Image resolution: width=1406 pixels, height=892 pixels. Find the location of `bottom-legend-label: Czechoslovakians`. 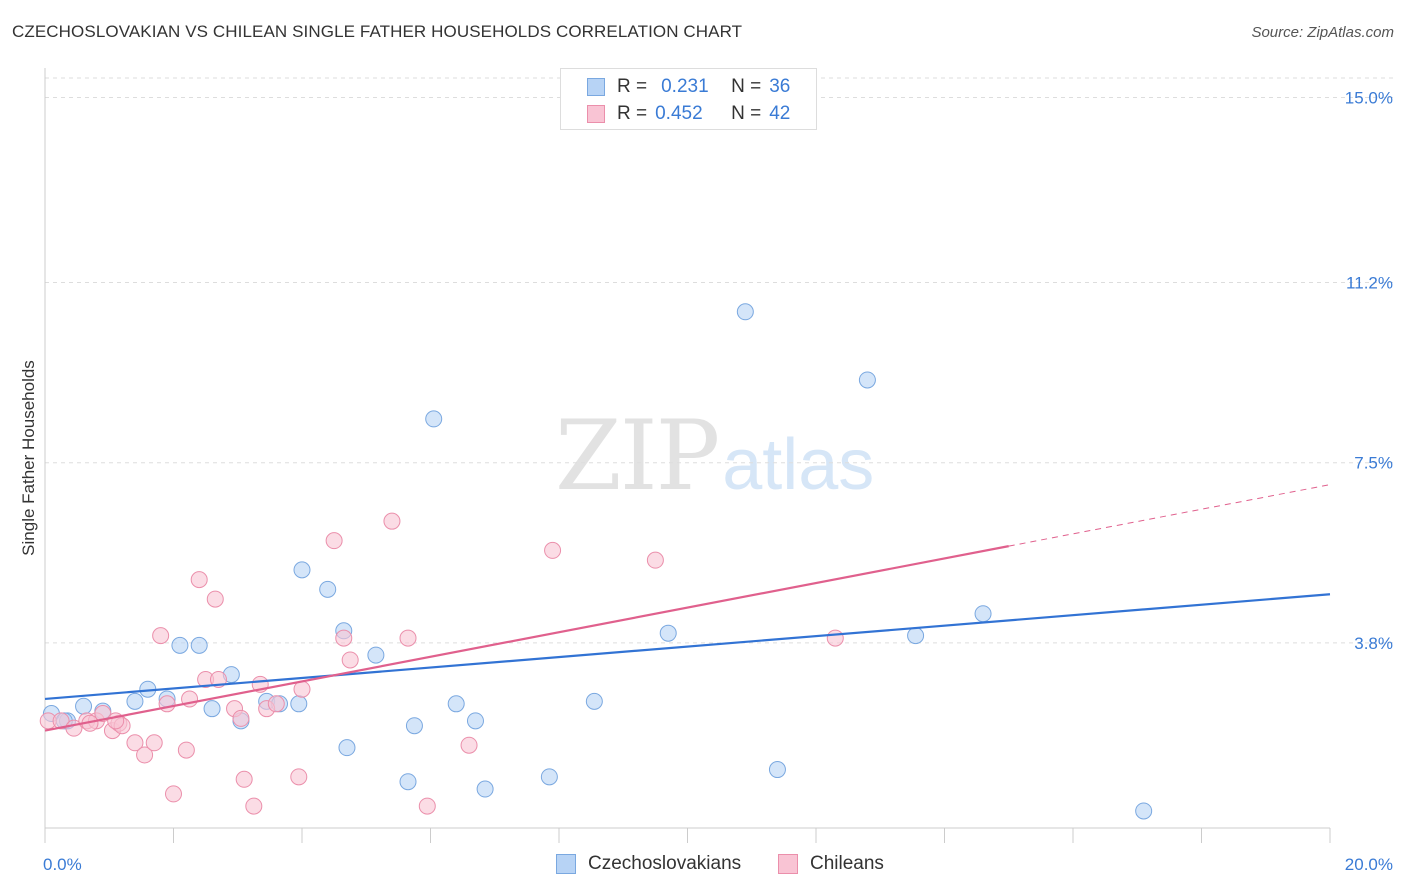

bottom-legend-label: Czechoslovakians is located at coordinates (665, 863).